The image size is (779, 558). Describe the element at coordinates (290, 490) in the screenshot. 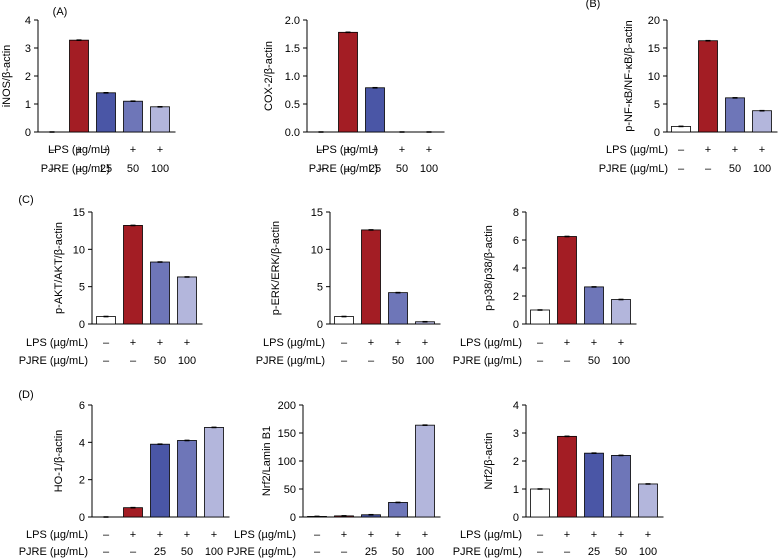

I see `y-tick-label: 50` at that location.